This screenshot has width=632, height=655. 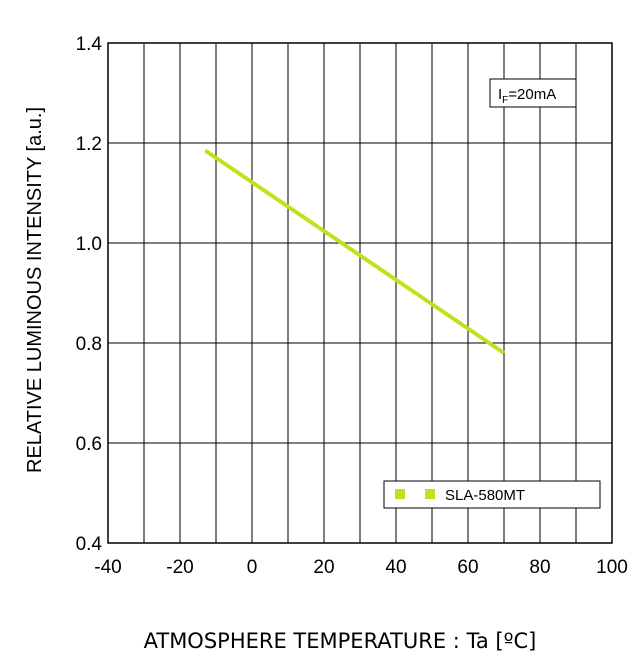 I want to click on x-tick-label: -40, so click(x=107, y=567).